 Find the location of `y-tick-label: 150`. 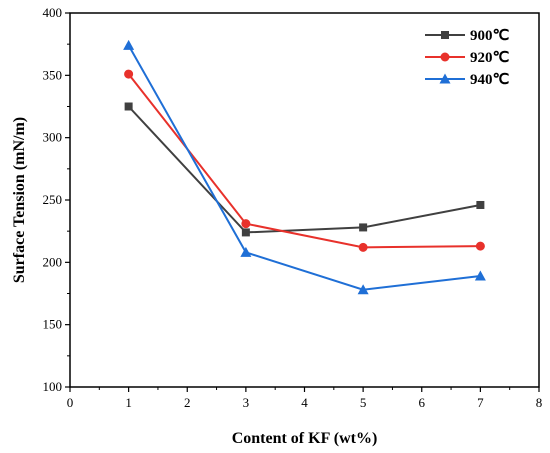

y-tick-label: 150 is located at coordinates (53, 324).